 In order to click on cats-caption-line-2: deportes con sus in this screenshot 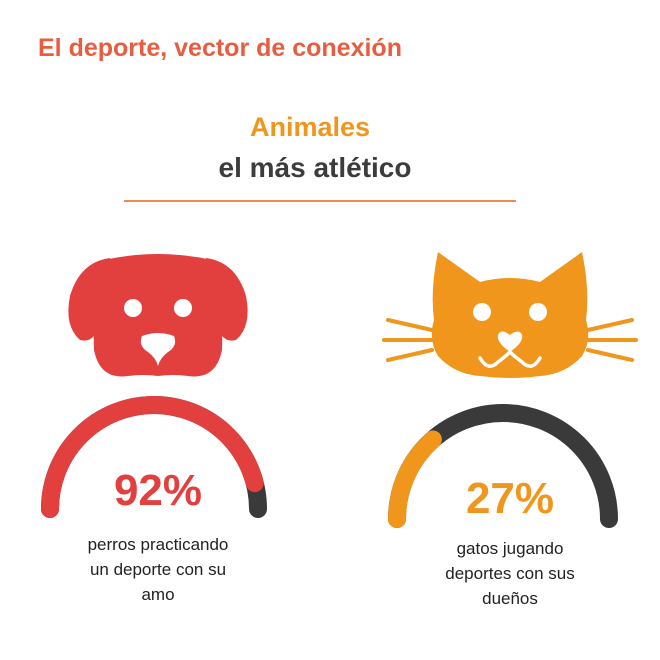, I will do `click(510, 573)`.